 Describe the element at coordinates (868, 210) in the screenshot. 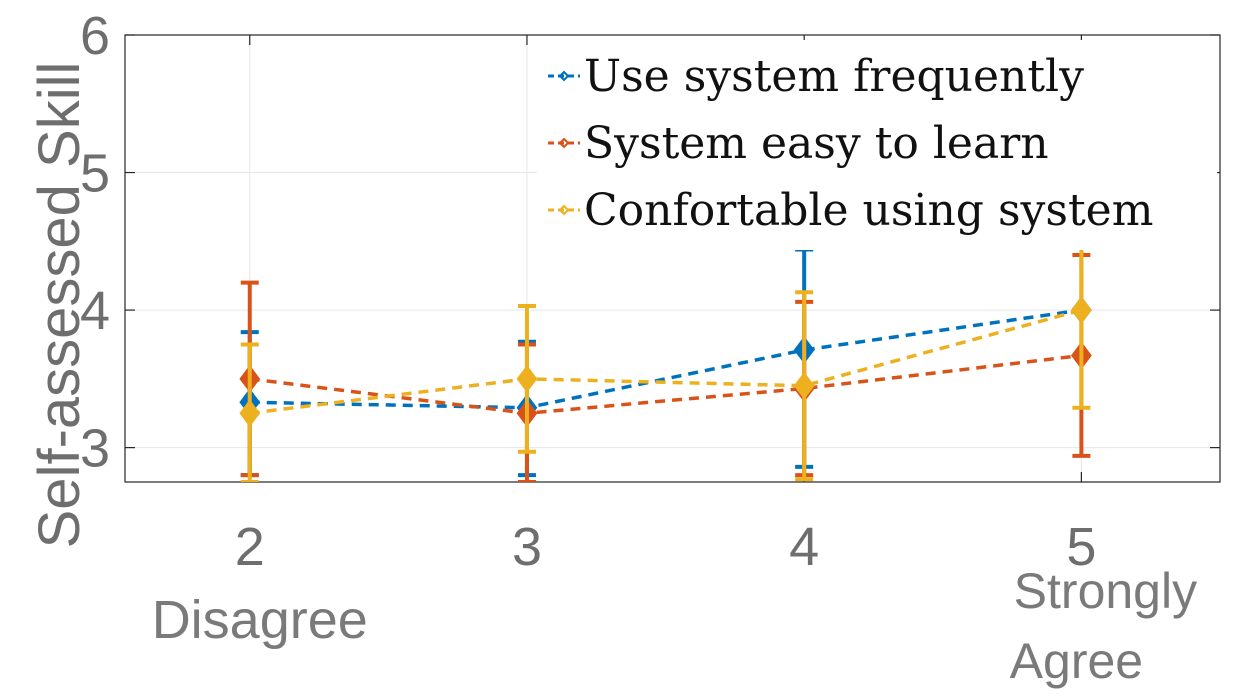

I see `legend-label: Confortable using system` at that location.